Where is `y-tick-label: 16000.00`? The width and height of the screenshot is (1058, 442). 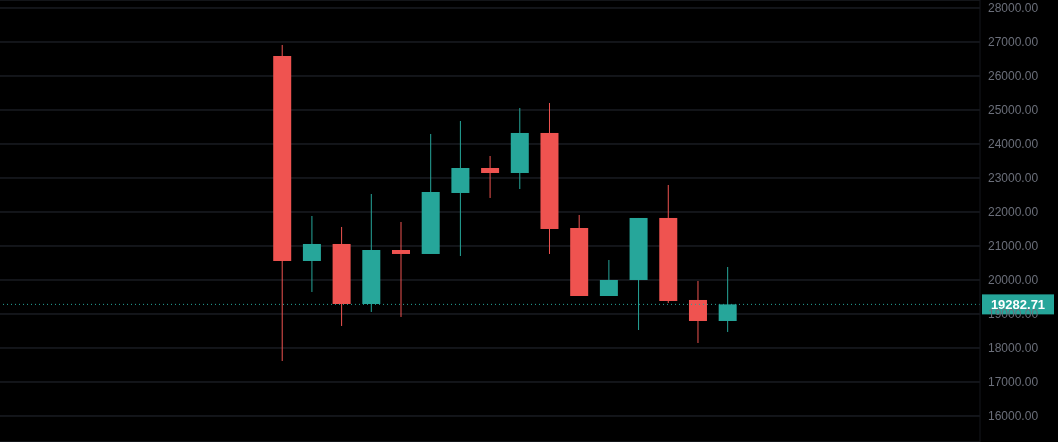 y-tick-label: 16000.00 is located at coordinates (1013, 416).